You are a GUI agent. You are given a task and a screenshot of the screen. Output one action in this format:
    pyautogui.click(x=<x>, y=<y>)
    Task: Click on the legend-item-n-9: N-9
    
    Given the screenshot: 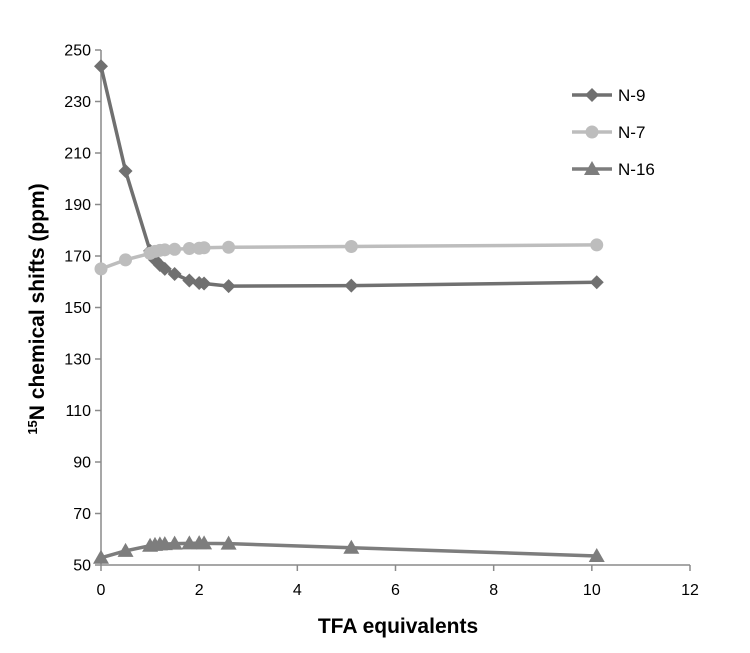 What is the action you would take?
    pyautogui.click(x=608, y=95)
    